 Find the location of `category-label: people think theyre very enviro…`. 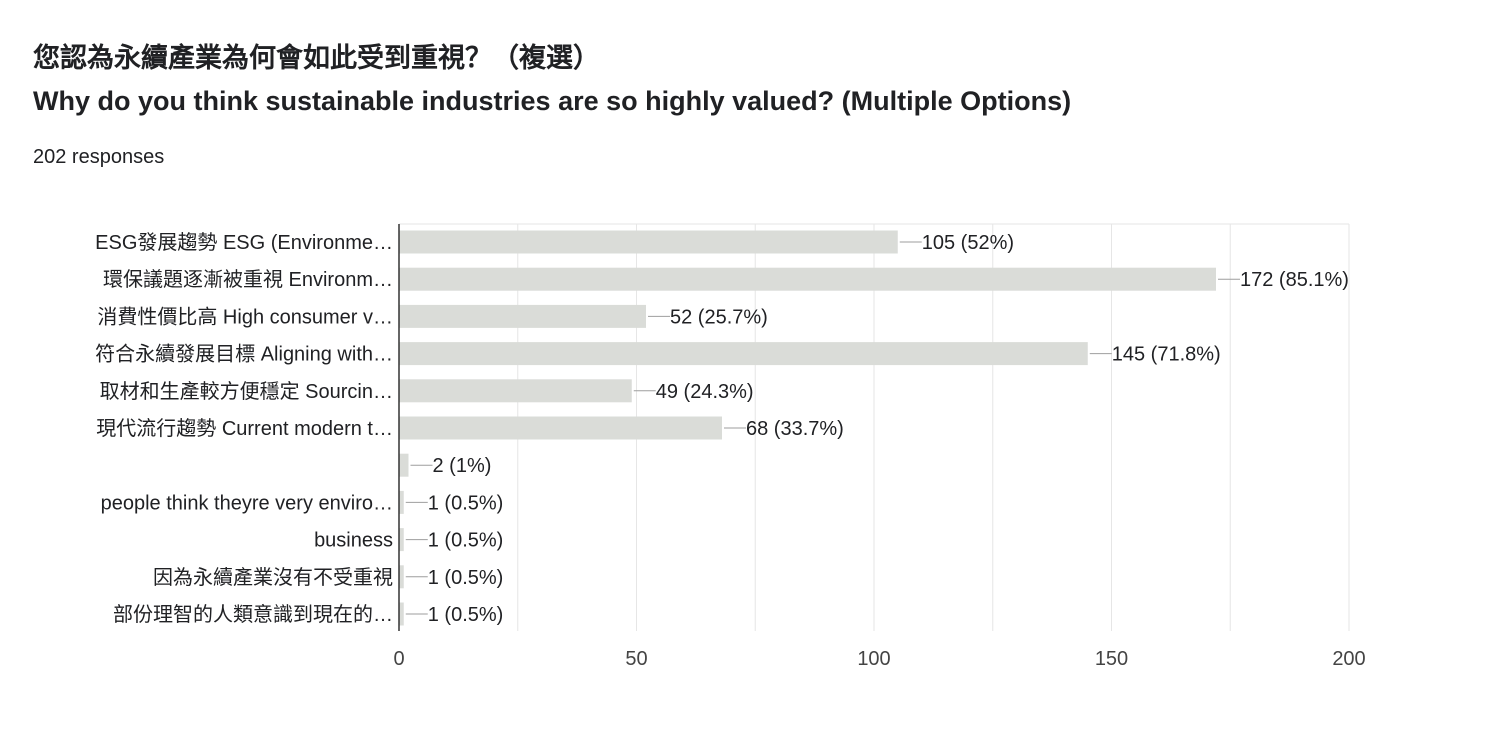

category-label: people think theyre very enviro… is located at coordinates (247, 503).